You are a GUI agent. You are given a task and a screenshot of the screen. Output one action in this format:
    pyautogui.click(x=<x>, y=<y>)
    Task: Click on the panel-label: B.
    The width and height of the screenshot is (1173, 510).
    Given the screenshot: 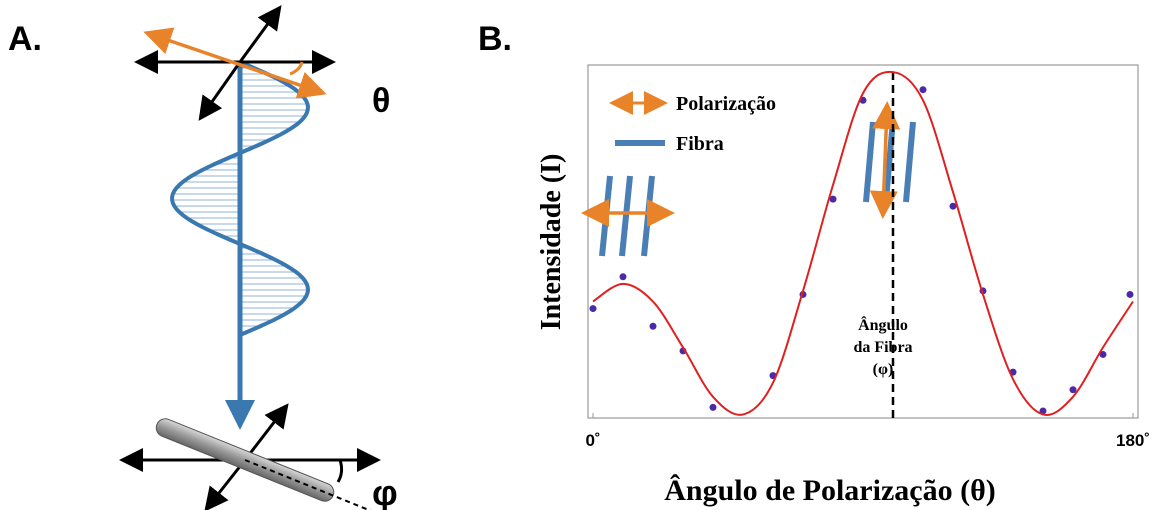 What is the action you would take?
    pyautogui.click(x=495, y=39)
    